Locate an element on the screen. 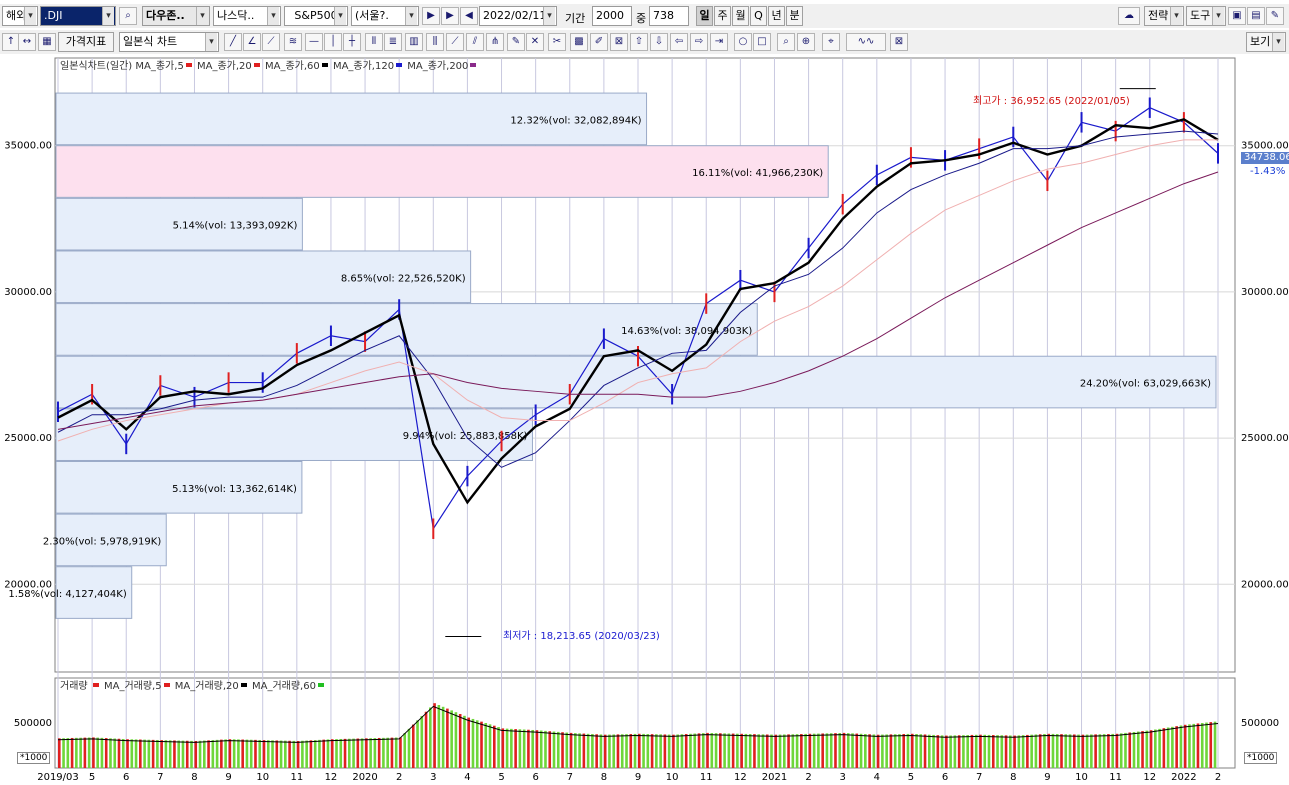  edit-object-icon: ✐ is located at coordinates (599, 42).